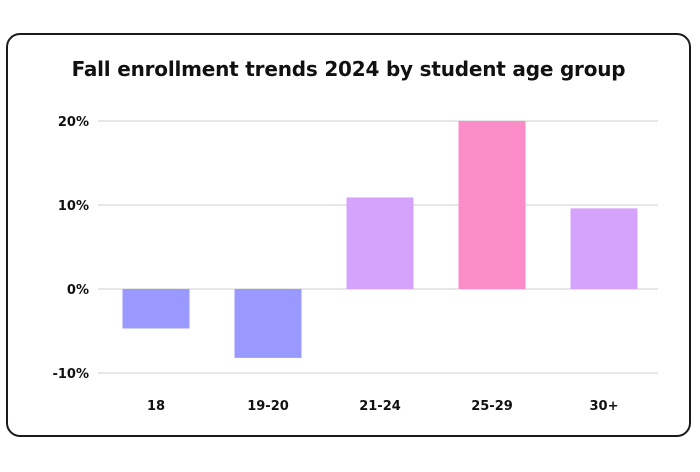 Image resolution: width=700 pixels, height=472 pixels. What do you see at coordinates (380, 406) in the screenshot?
I see `x-tick-label: 21-24` at bounding box center [380, 406].